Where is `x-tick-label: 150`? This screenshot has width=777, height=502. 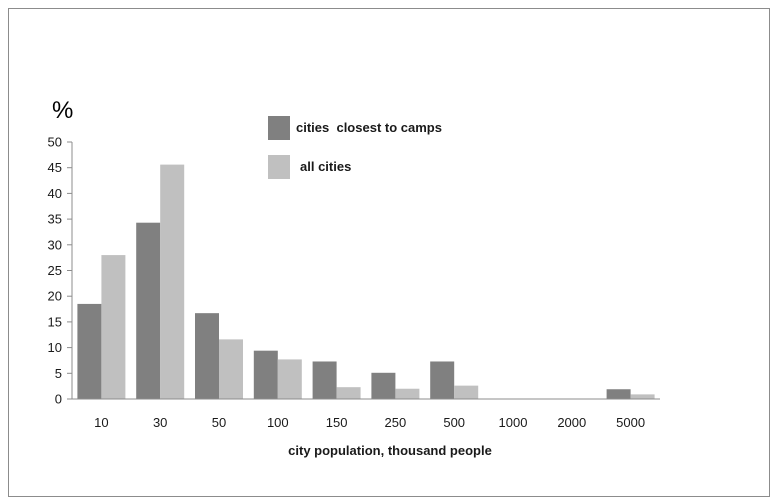
x-tick-label: 150 is located at coordinates (337, 422).